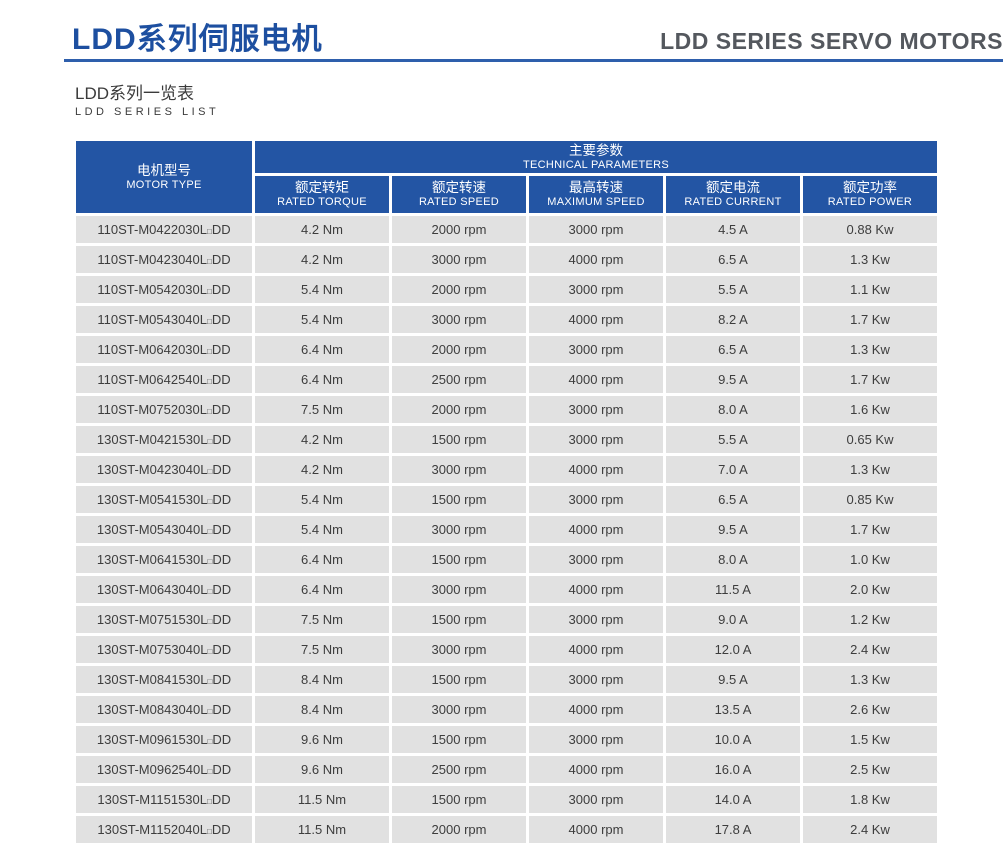  What do you see at coordinates (164, 170) in the screenshot?
I see `motor-type-header-cn: 电机型号` at bounding box center [164, 170].